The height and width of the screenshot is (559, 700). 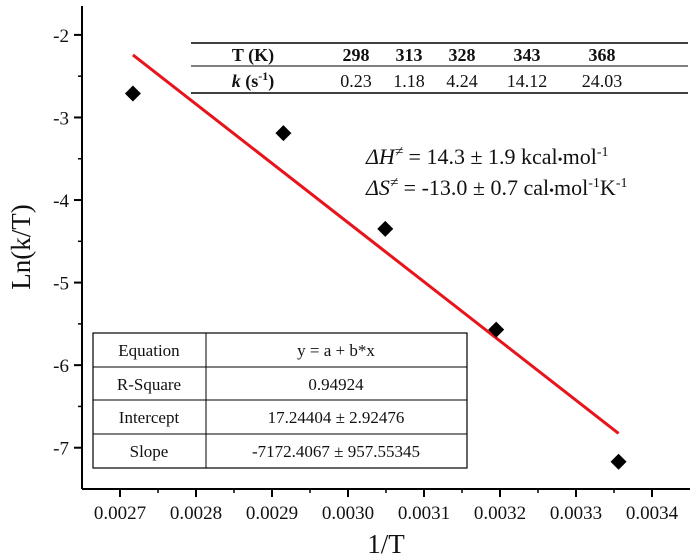 What do you see at coordinates (356, 81) in the screenshot?
I see `rate-constant-cell: 0.23` at bounding box center [356, 81].